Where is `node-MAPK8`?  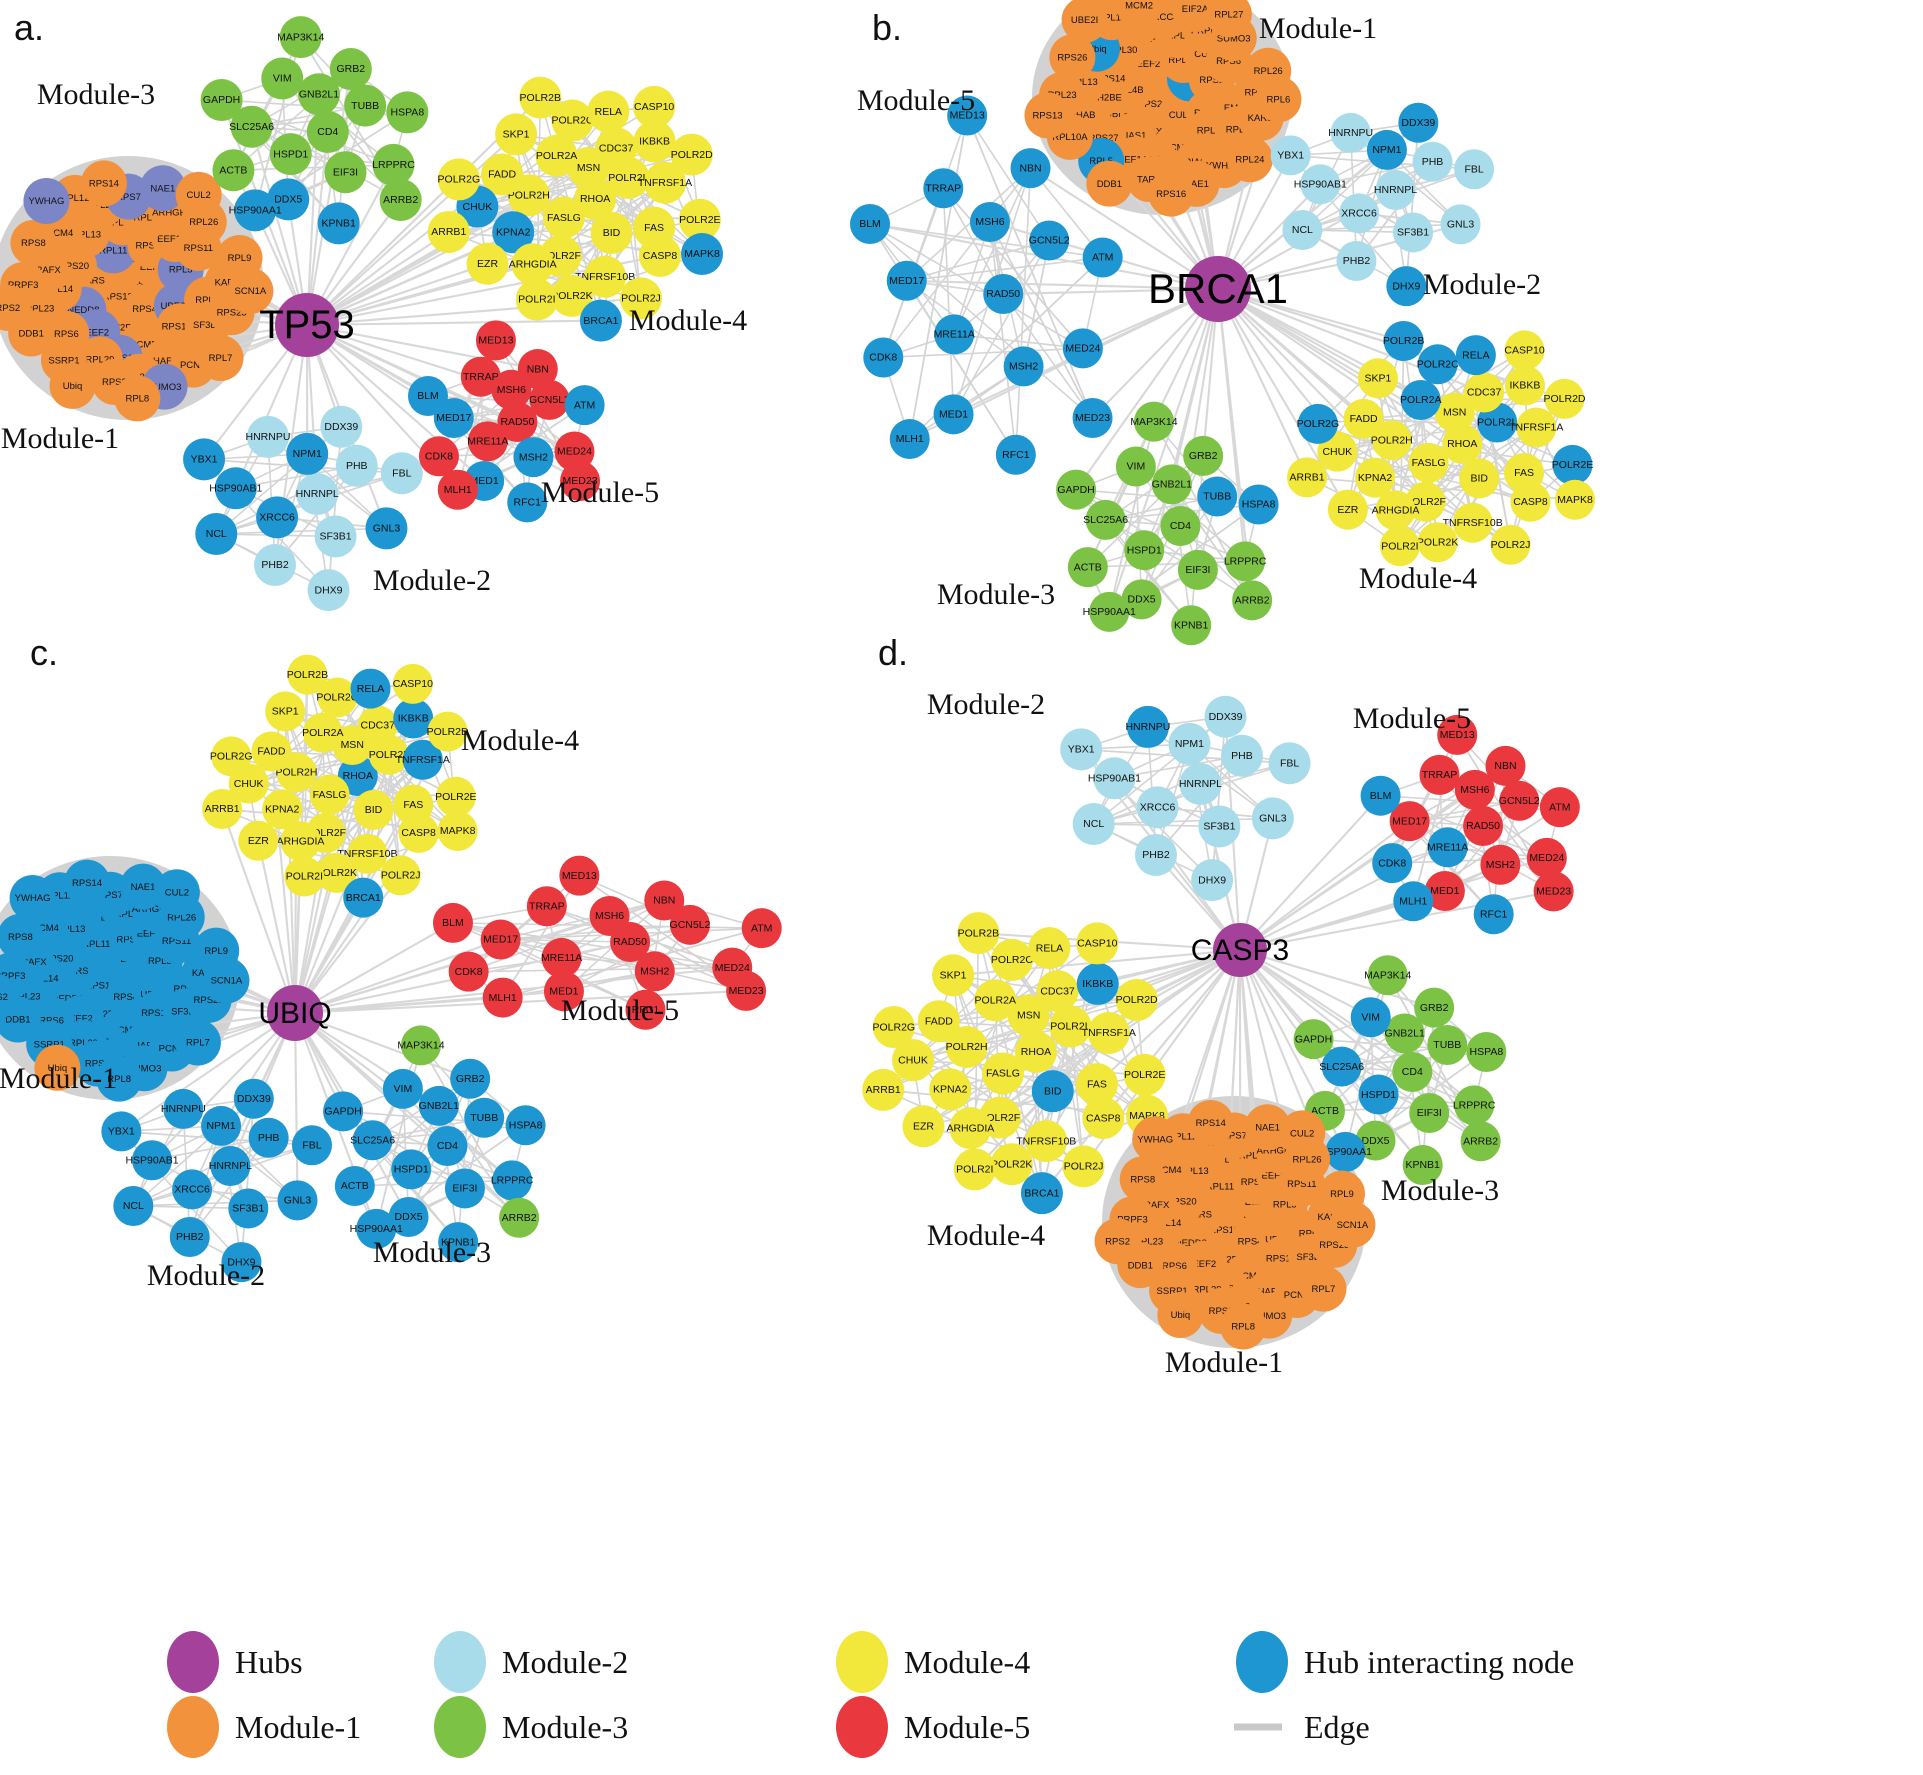 node-MAPK8 is located at coordinates (457, 830).